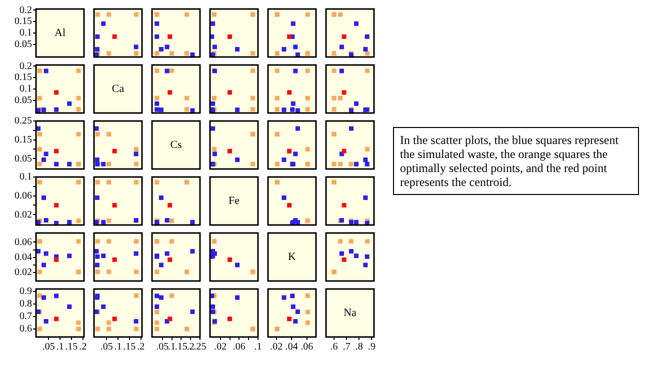 Image resolution: width=646 pixels, height=368 pixels. What do you see at coordinates (26, 316) in the screenshot?
I see `y-tick-label: 0.7` at bounding box center [26, 316].